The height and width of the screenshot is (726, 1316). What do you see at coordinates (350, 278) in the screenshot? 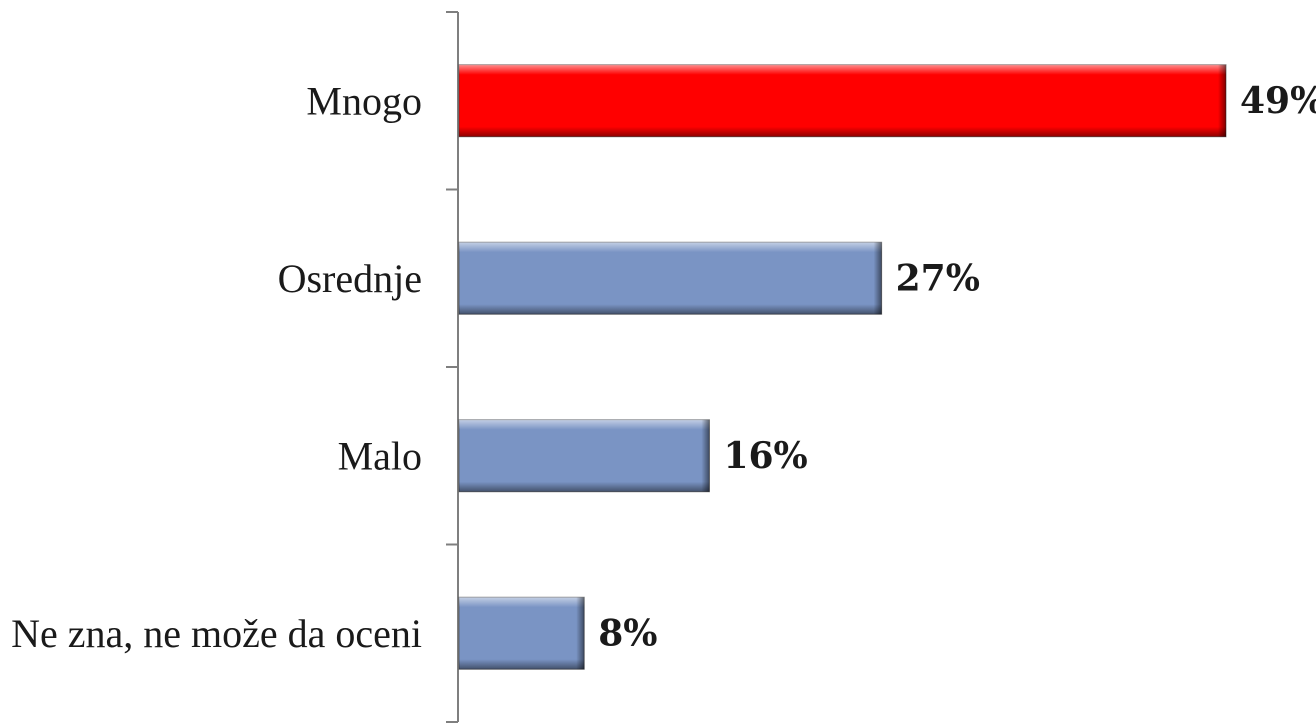
I see `category-label: Osrednje` at bounding box center [350, 278].